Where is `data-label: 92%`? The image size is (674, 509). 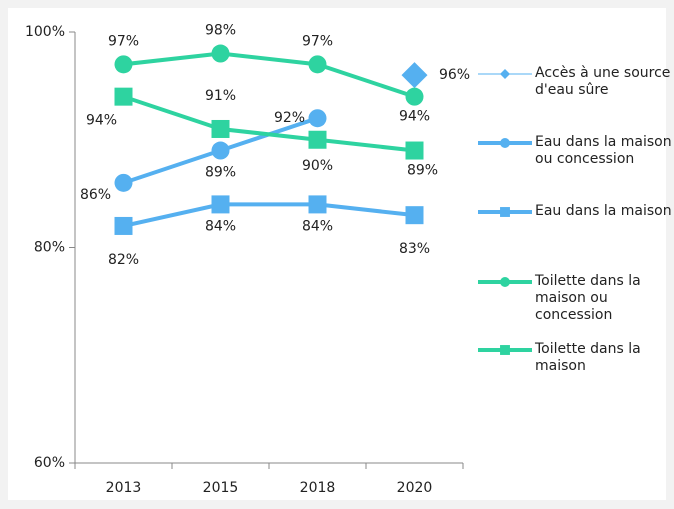
data-label: 92% is located at coordinates (289, 118).